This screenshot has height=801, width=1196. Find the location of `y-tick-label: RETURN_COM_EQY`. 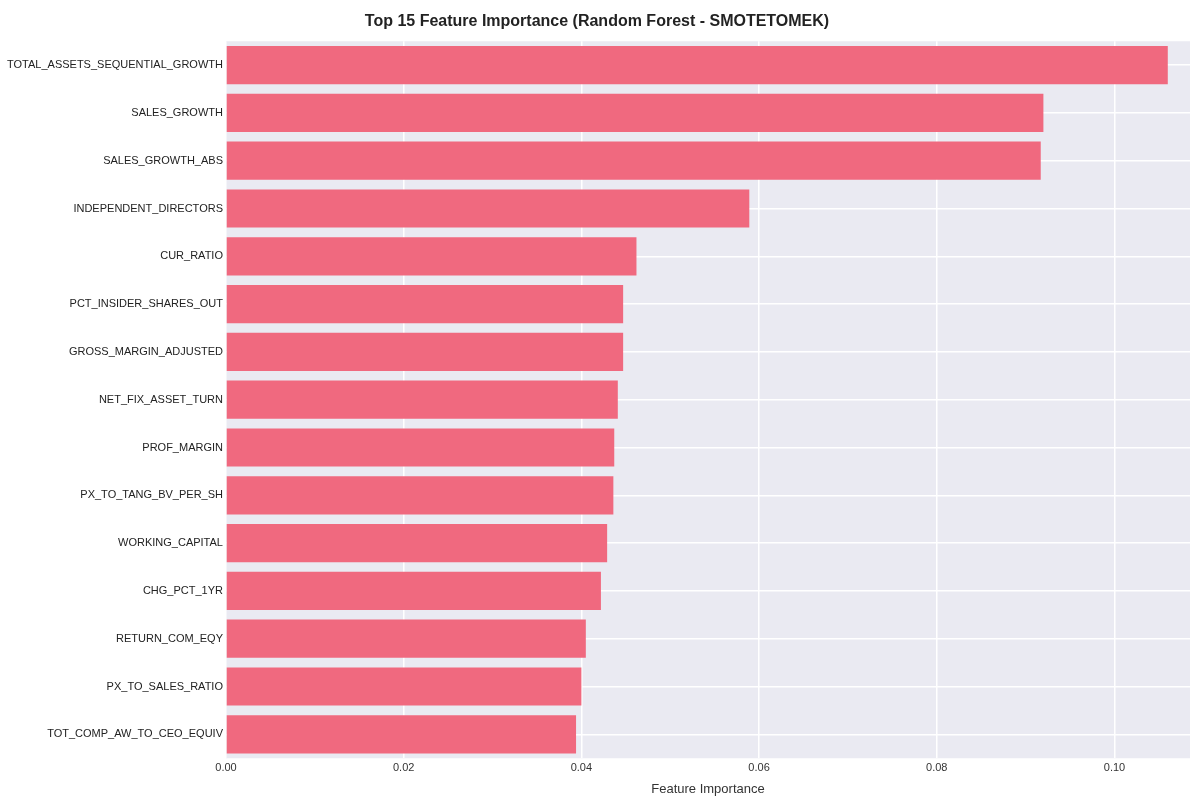

y-tick-label: RETURN_COM_EQY is located at coordinates (170, 637).